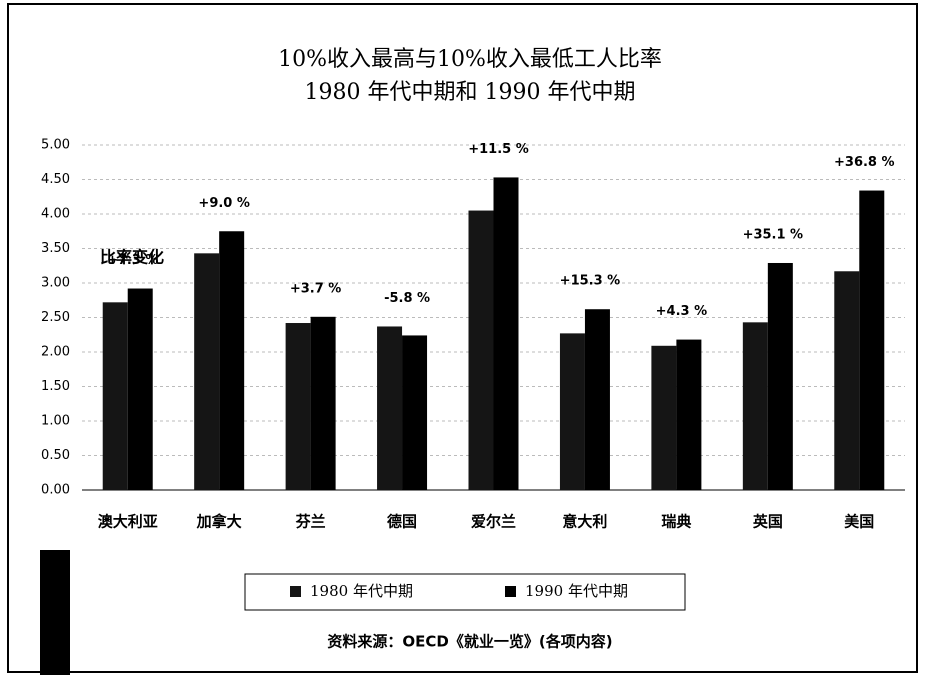 The width and height of the screenshot is (925, 675). I want to click on x-tick-label: 芬兰, so click(311, 522).